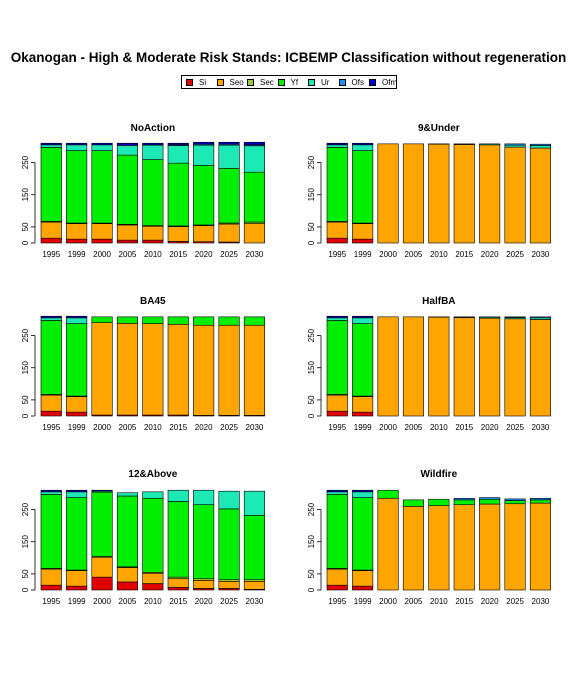  What do you see at coordinates (102, 144) in the screenshot?
I see `bar-segment-ofm-2000` at bounding box center [102, 144].